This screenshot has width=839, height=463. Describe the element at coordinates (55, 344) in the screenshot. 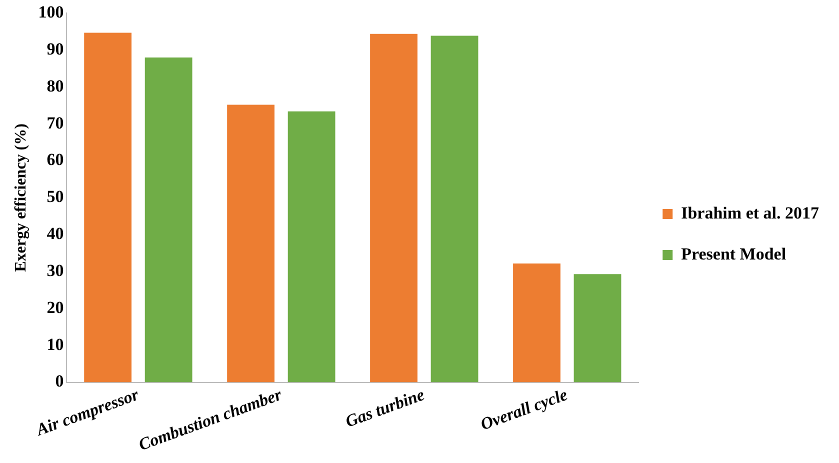

I see `y-tick-label: 10` at that location.